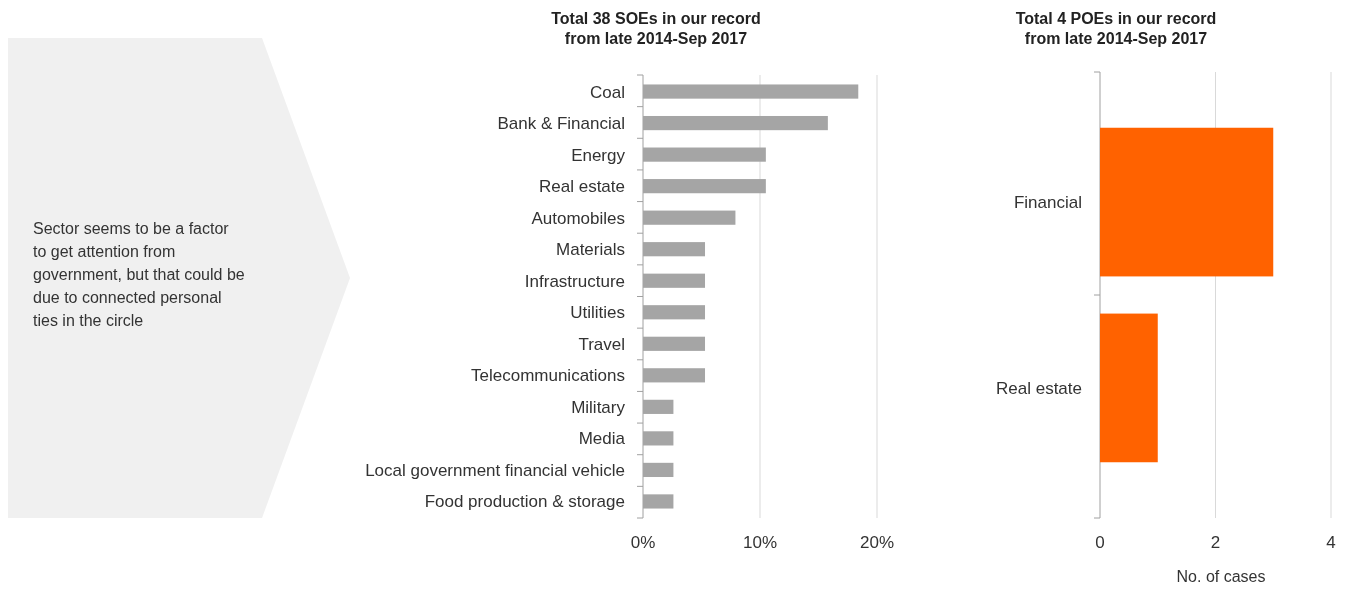 The image size is (1356, 594). I want to click on y-tick-label: Materials, so click(590, 250).